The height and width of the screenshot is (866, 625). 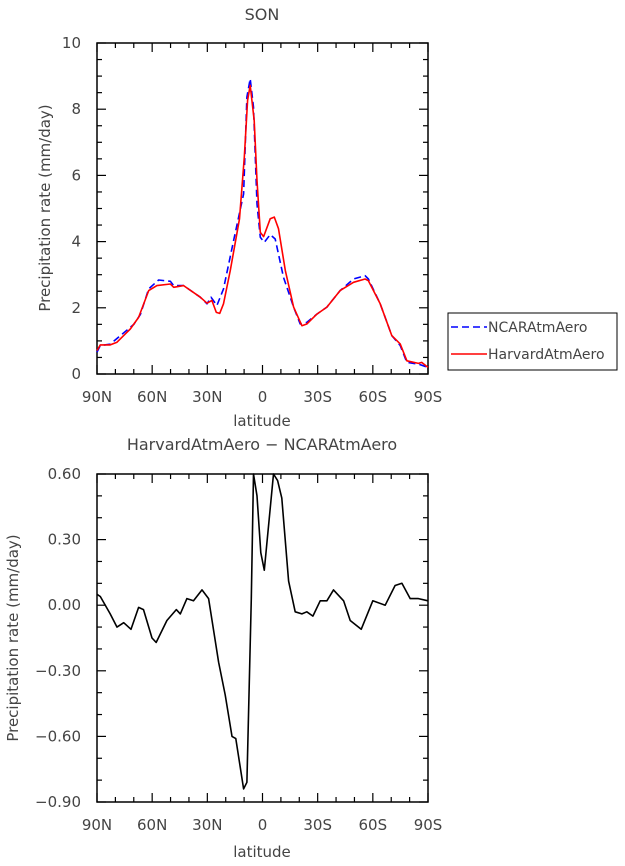 I want to click on legend-label-harvard: HarvardAtmAero, so click(x=546, y=355).